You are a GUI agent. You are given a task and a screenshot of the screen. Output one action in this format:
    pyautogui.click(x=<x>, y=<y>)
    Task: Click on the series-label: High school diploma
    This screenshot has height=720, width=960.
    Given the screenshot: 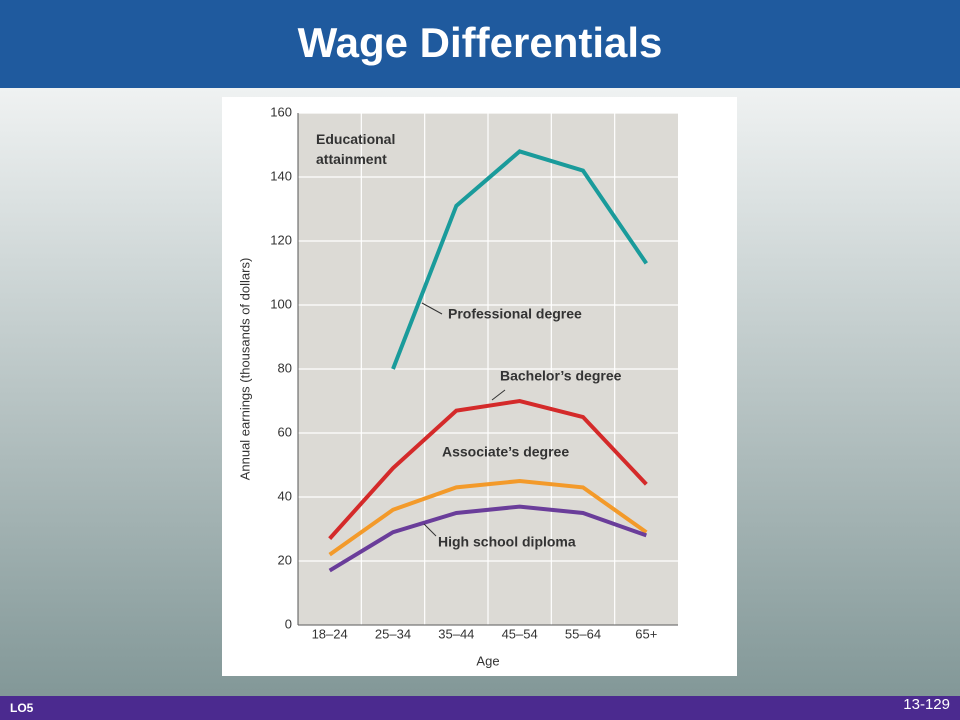 What is the action you would take?
    pyautogui.click(x=507, y=542)
    